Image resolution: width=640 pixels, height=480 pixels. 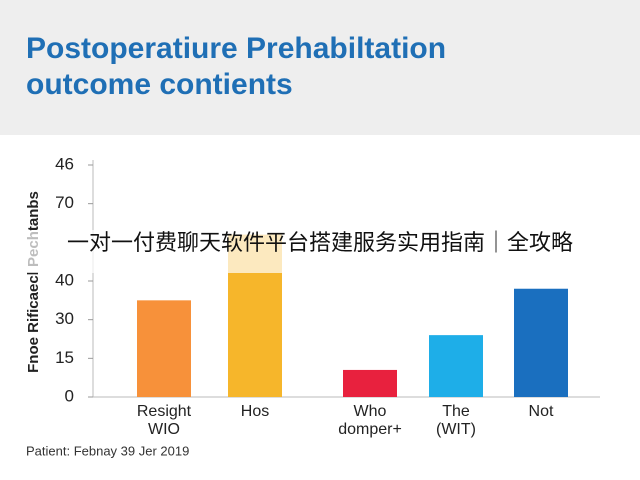 I want to click on chart-title: outcome contients, so click(x=159, y=84).